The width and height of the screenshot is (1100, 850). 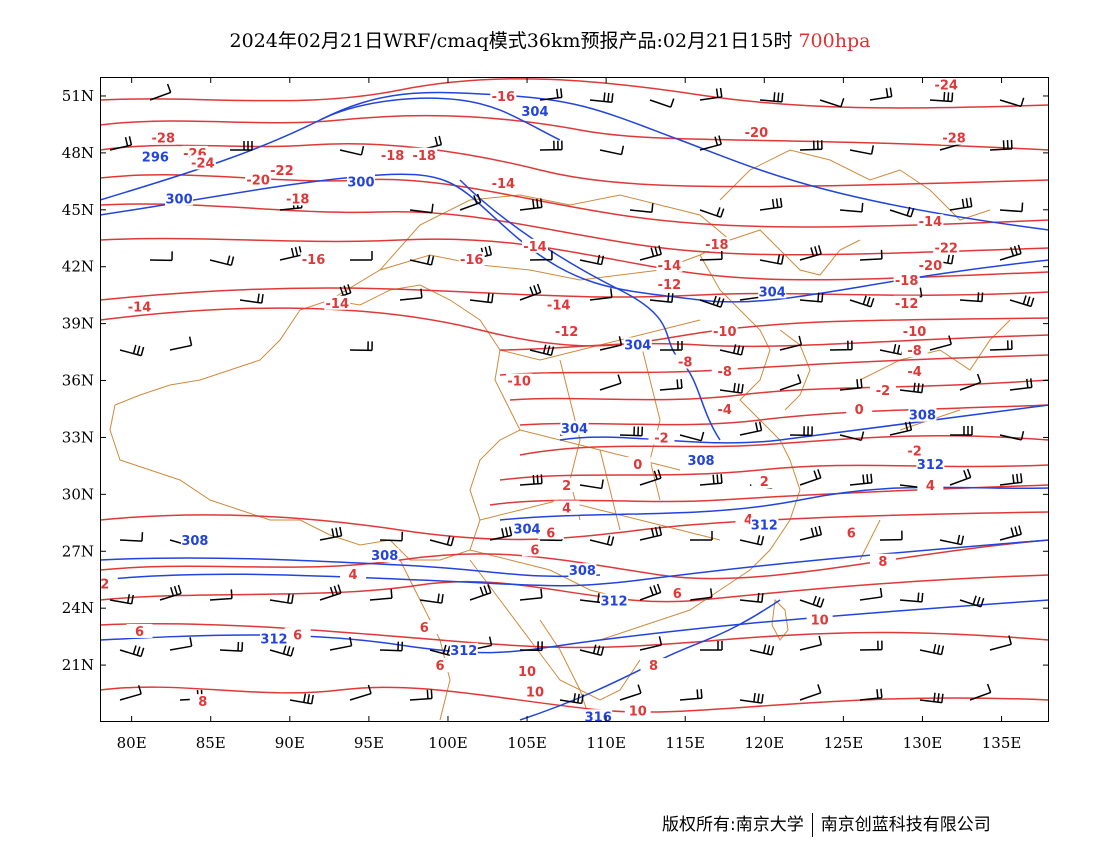 I want to click on lat-label: 36N, so click(x=78, y=381).